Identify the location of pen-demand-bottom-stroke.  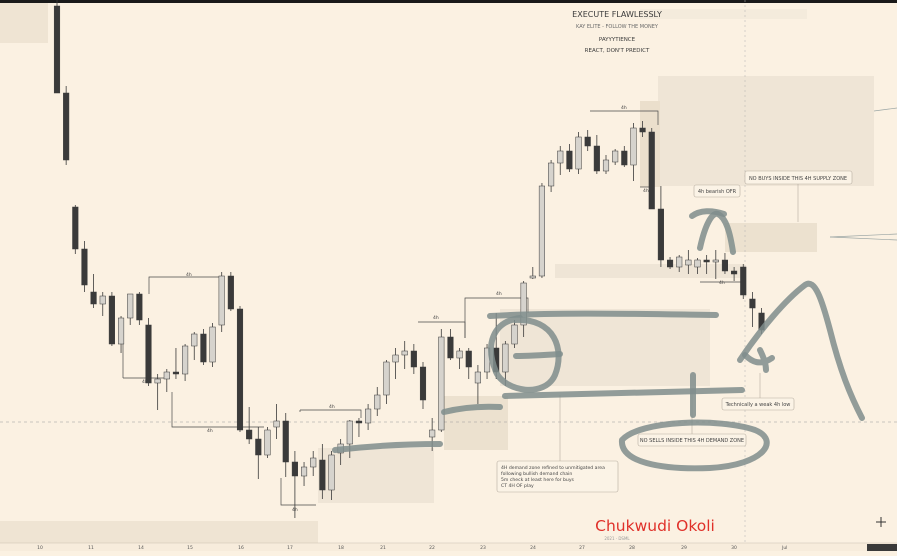
(623, 393).